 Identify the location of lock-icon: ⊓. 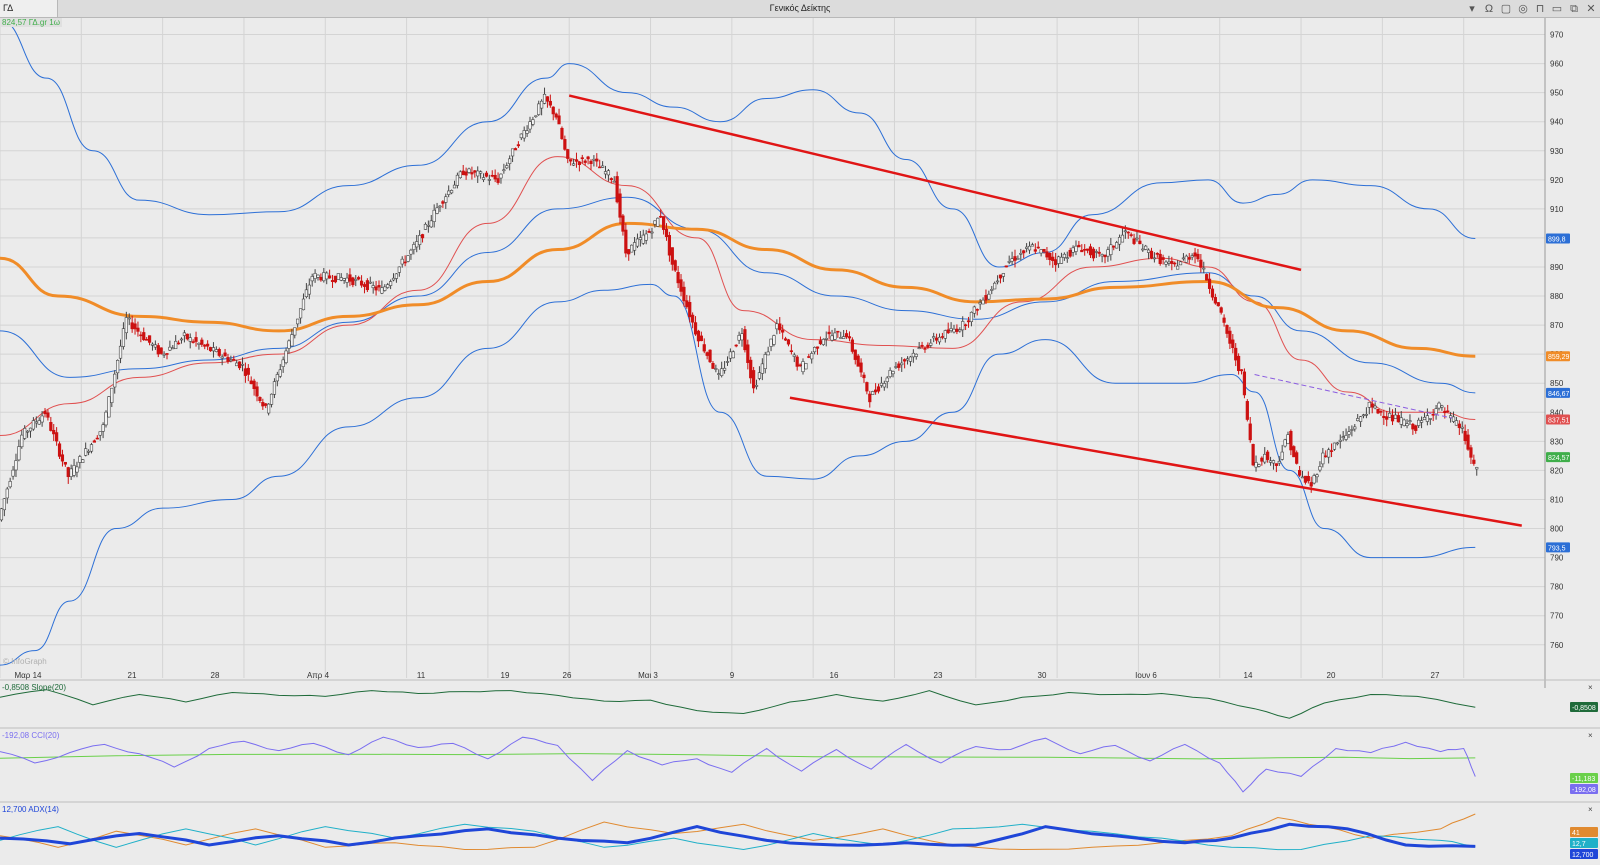
(1540, 8).